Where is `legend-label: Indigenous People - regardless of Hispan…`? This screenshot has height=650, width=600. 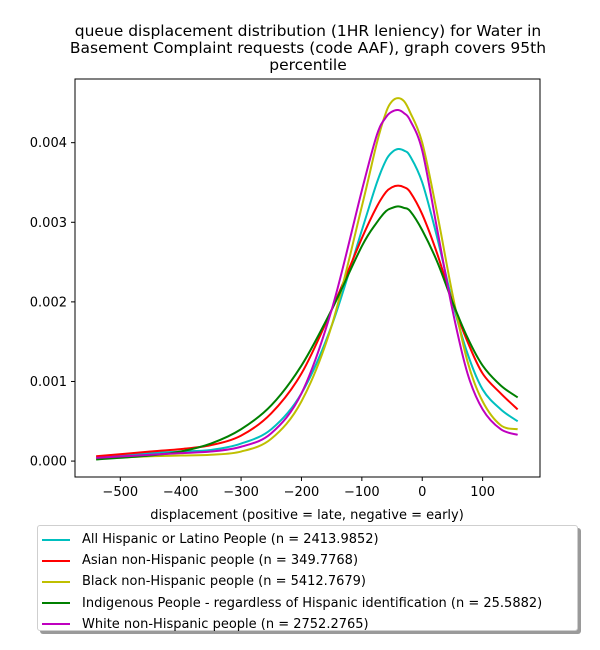
legend-label: Indigenous People - regardless of Hispan… is located at coordinates (312, 603).